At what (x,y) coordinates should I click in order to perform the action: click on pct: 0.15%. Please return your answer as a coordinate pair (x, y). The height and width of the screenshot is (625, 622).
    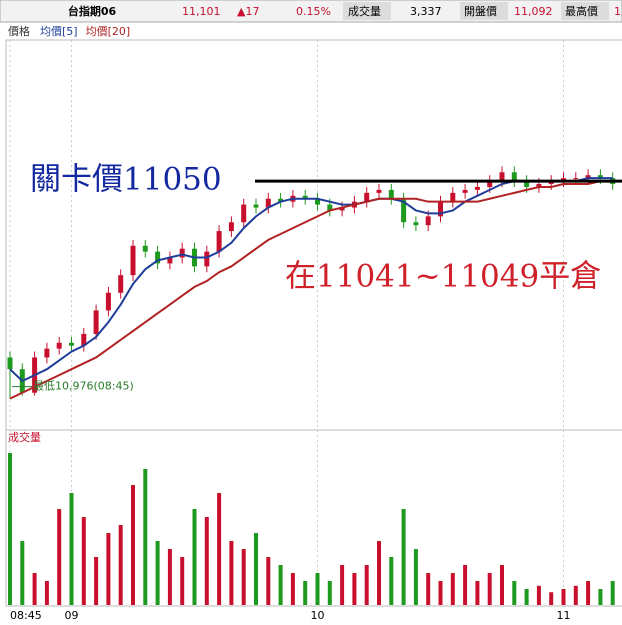
    Looking at the image, I should click on (313, 11).